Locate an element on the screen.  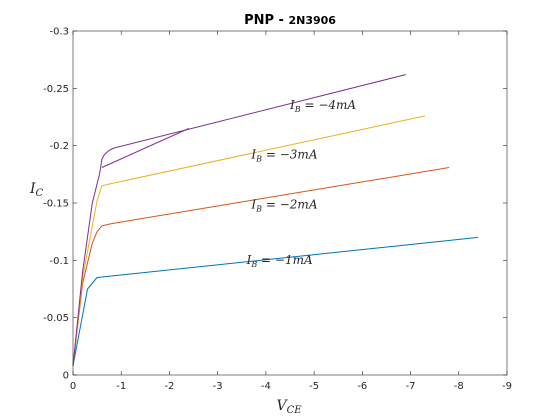
series-annotation: IB = −1mA is located at coordinates (279, 261).